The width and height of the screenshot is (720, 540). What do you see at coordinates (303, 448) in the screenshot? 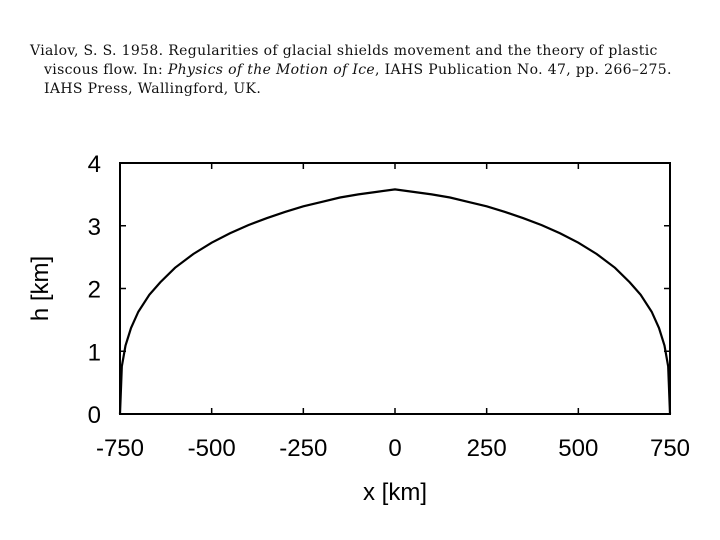
I see `x-tick-label: -250` at bounding box center [303, 448].